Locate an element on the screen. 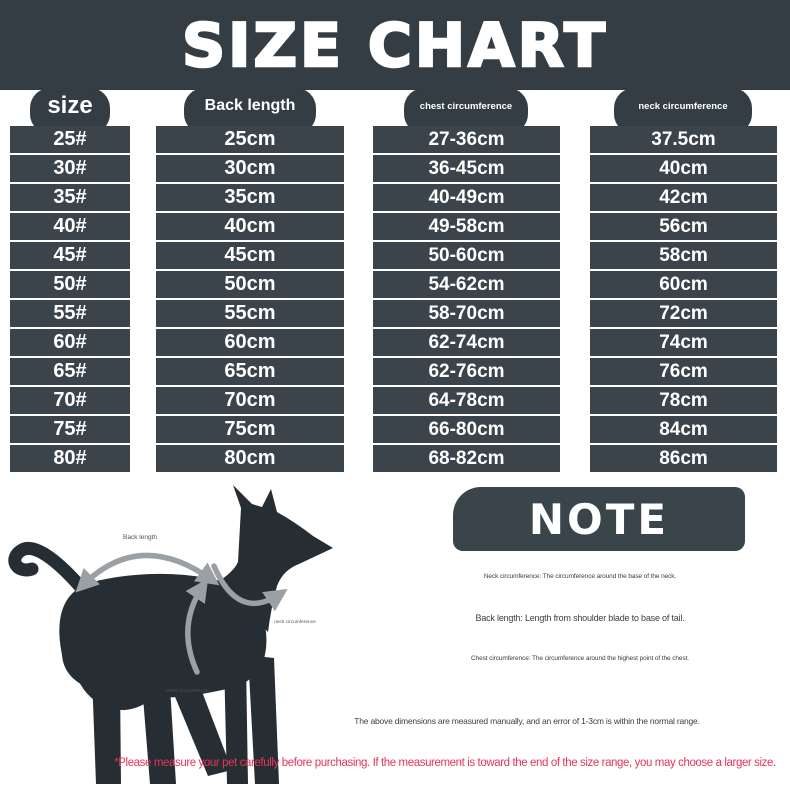 This screenshot has width=790, height=791. table-cell: 84cm is located at coordinates (683, 429).